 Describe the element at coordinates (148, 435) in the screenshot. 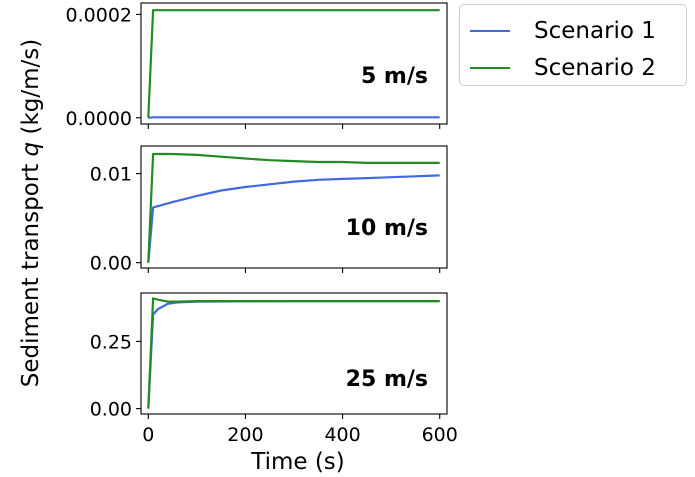

I see `x-tick-label: 0` at that location.